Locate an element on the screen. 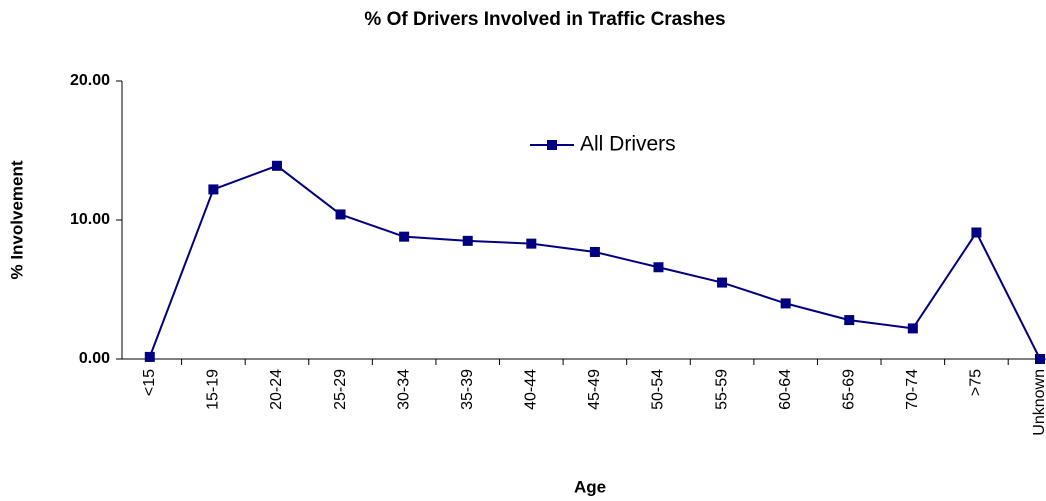 The image size is (1046, 501). x-tick-label: Unknown is located at coordinates (1038, 402).